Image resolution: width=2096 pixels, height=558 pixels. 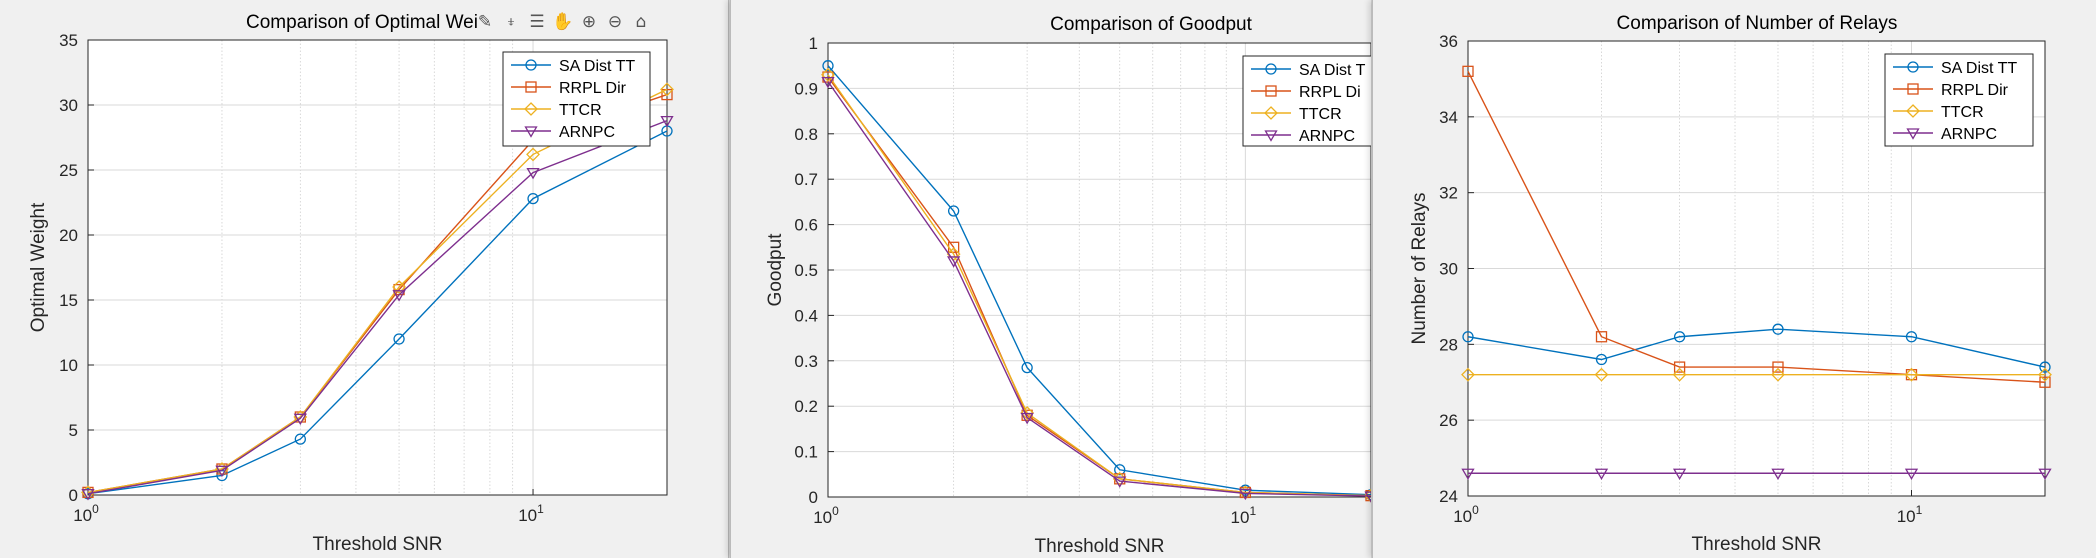 I want to click on x-axis-label: Threshold SNR, so click(x=1100, y=546).